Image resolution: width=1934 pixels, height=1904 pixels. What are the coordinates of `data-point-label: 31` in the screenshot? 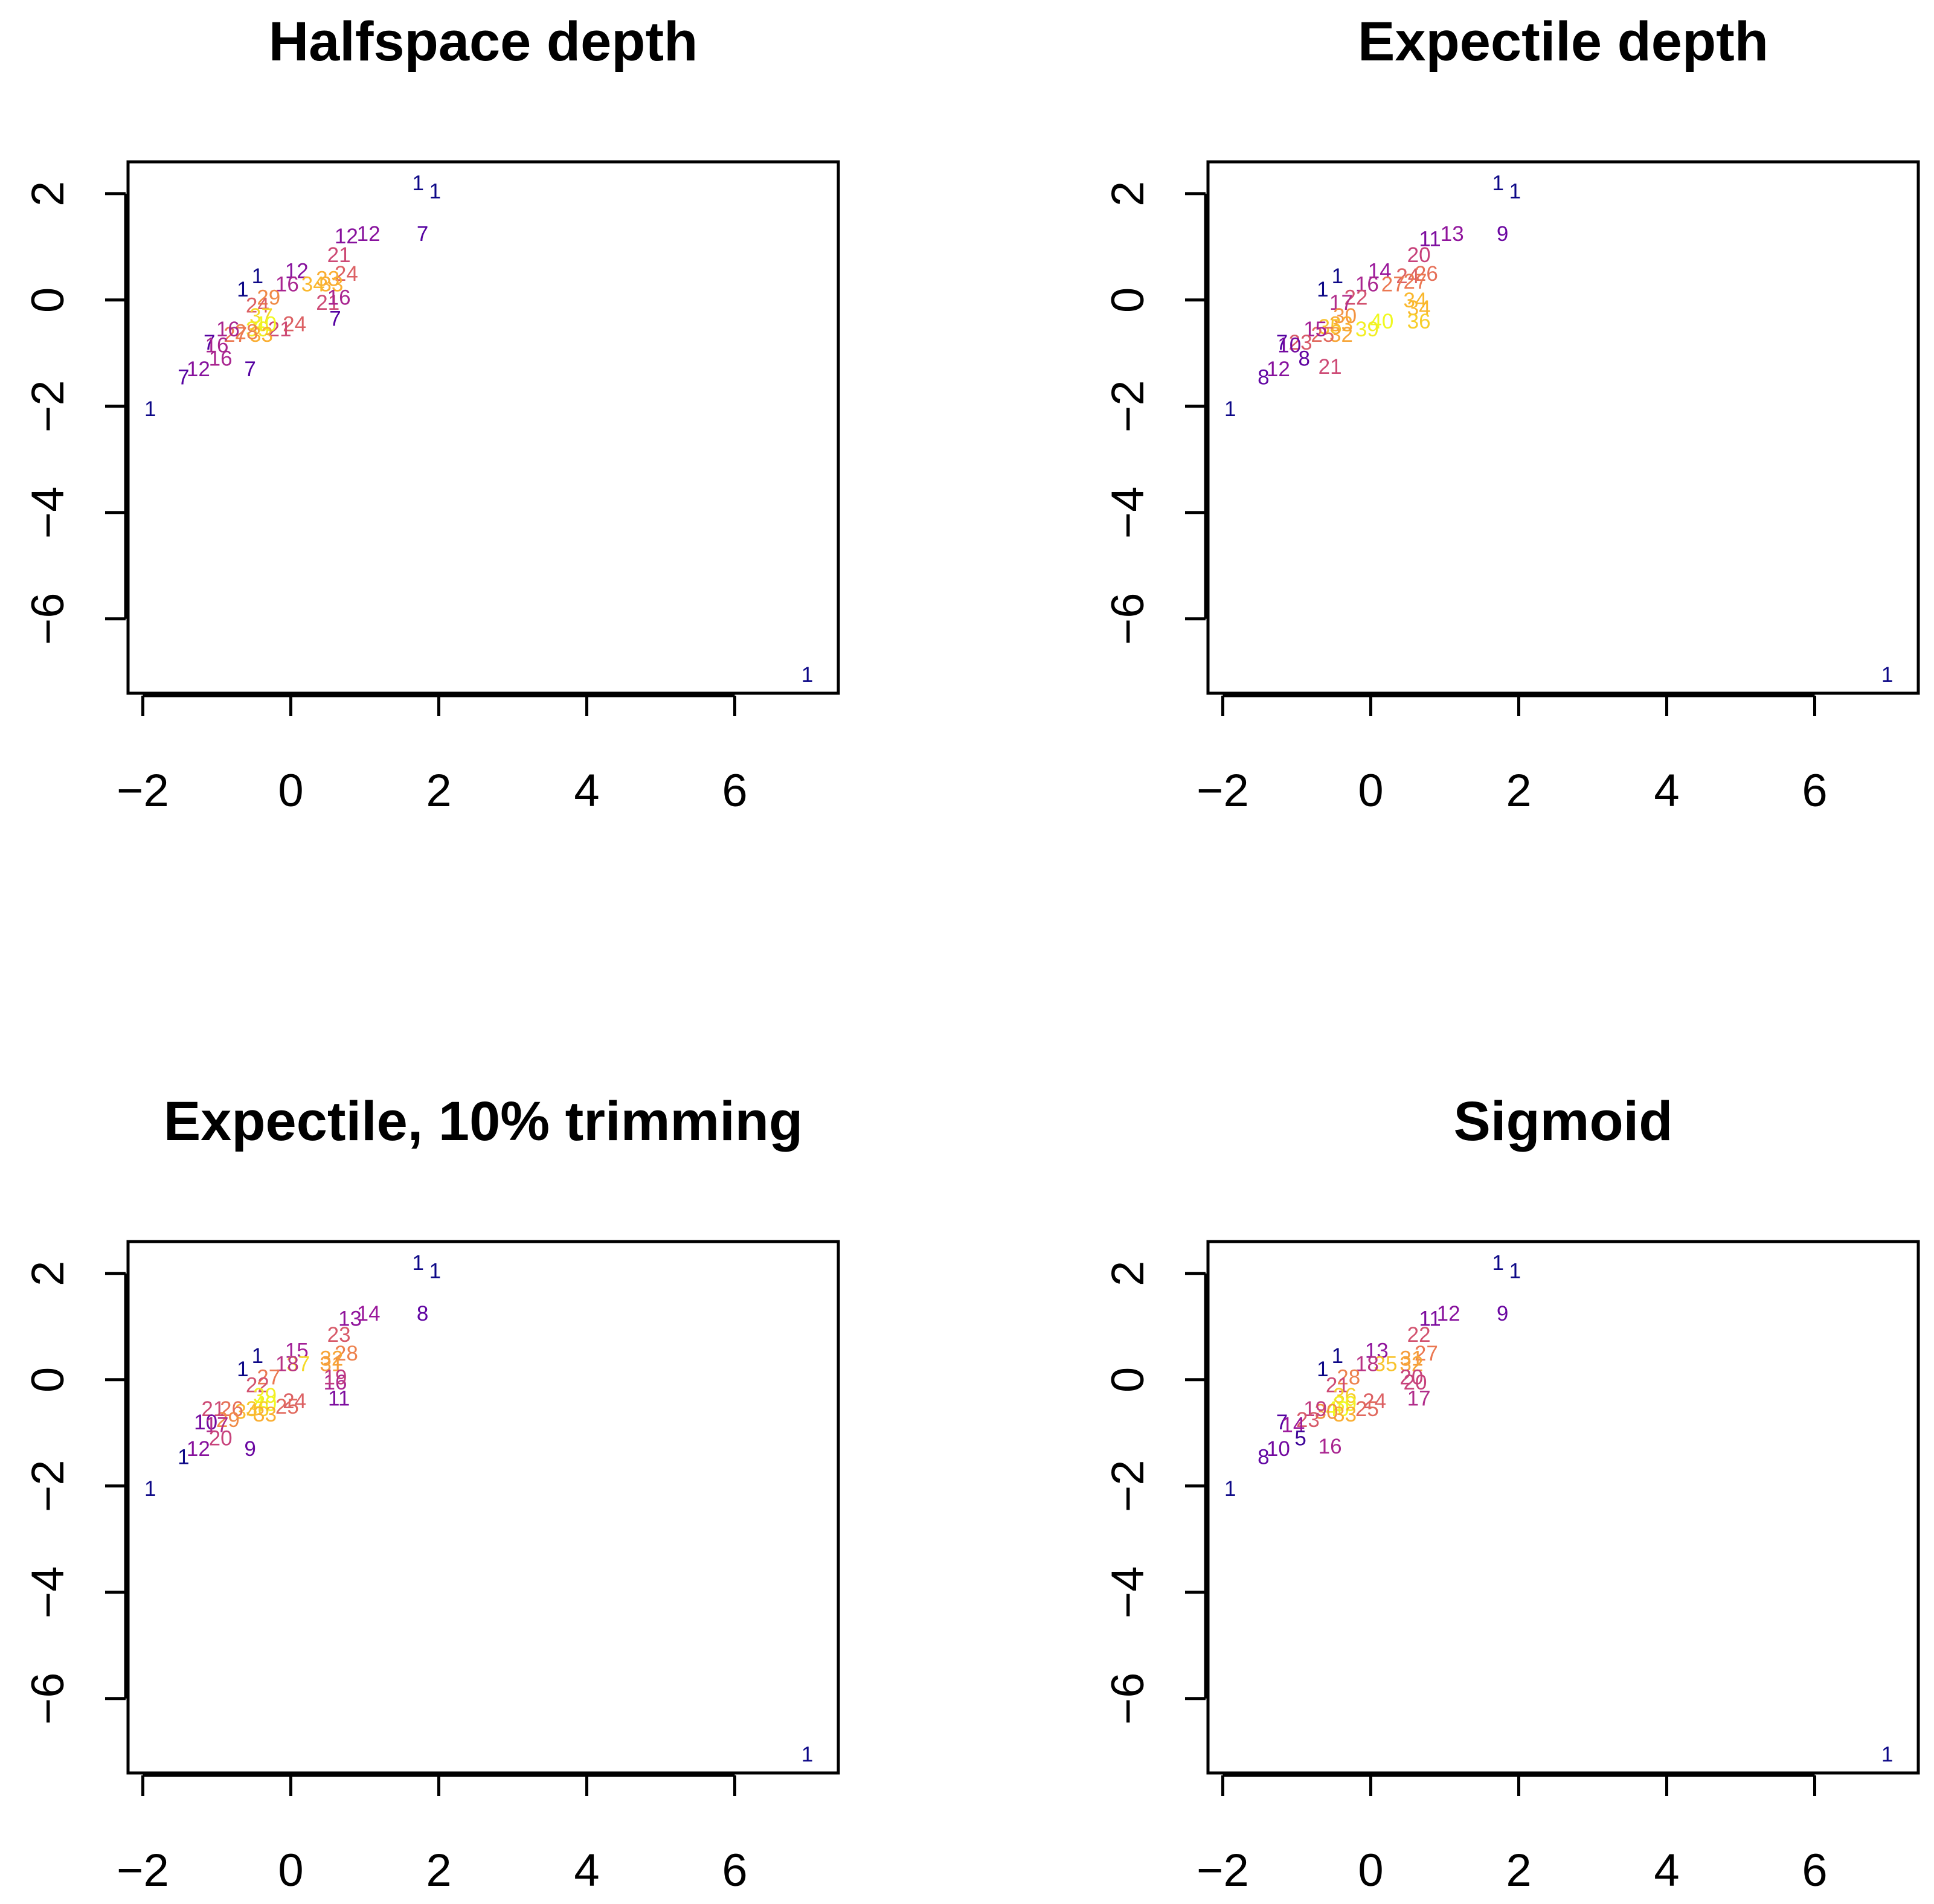 It's located at (332, 1364).